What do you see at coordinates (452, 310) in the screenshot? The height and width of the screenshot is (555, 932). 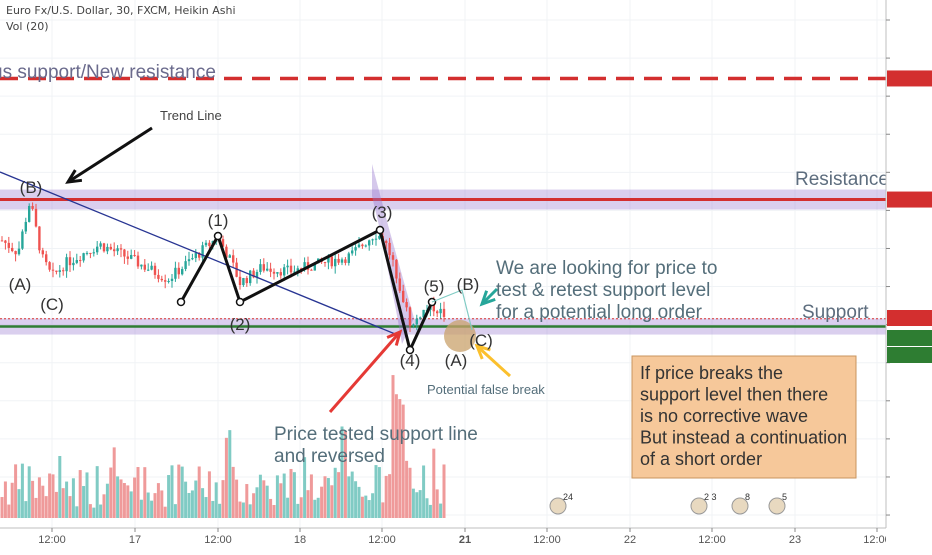 I see `projection-line` at bounding box center [452, 310].